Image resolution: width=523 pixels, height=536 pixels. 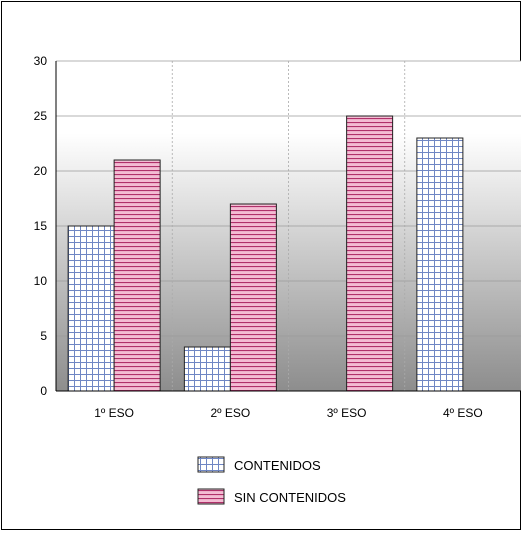 I want to click on y-tick-label: 10, so click(x=41, y=281).